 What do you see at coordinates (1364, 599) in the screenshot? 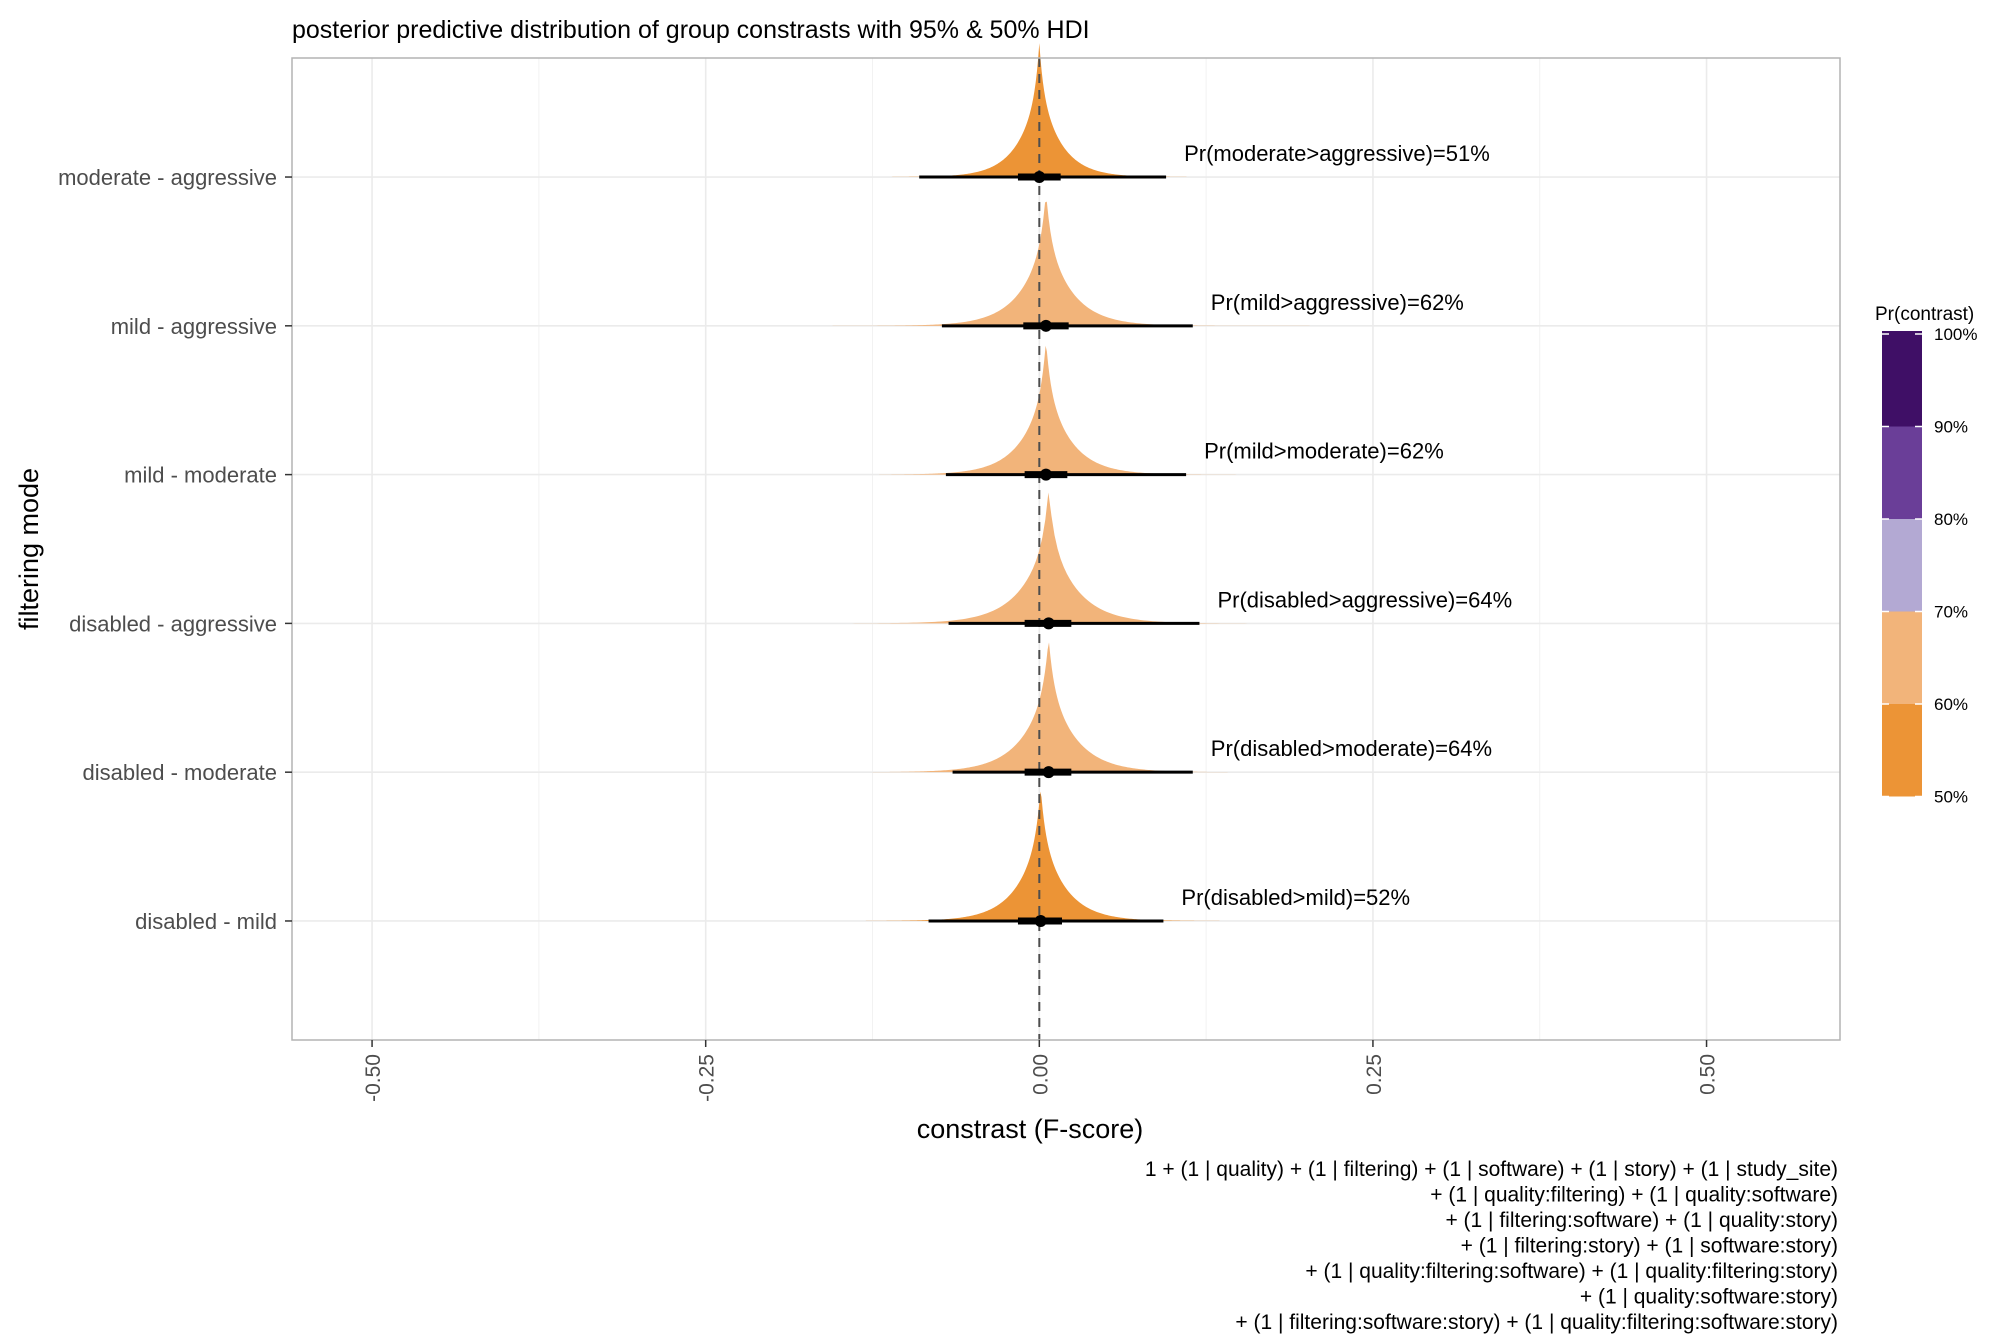
I see `probability-label: Pr(disabled>aggressive)=64%` at bounding box center [1364, 599].